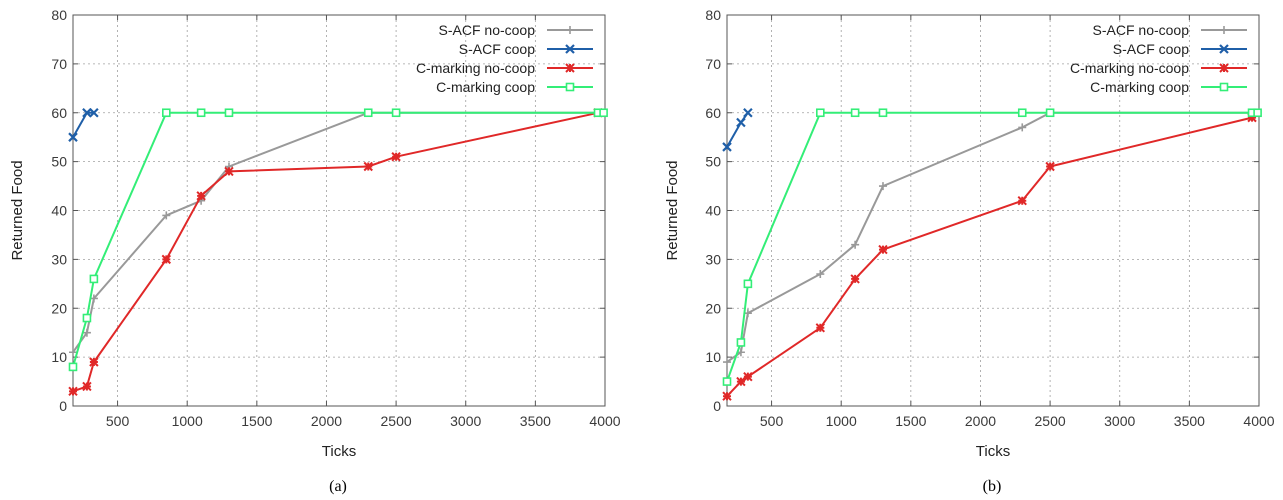 The height and width of the screenshot is (500, 1283). Describe the element at coordinates (1119, 421) in the screenshot. I see `x-tick-label: 3000` at that location.